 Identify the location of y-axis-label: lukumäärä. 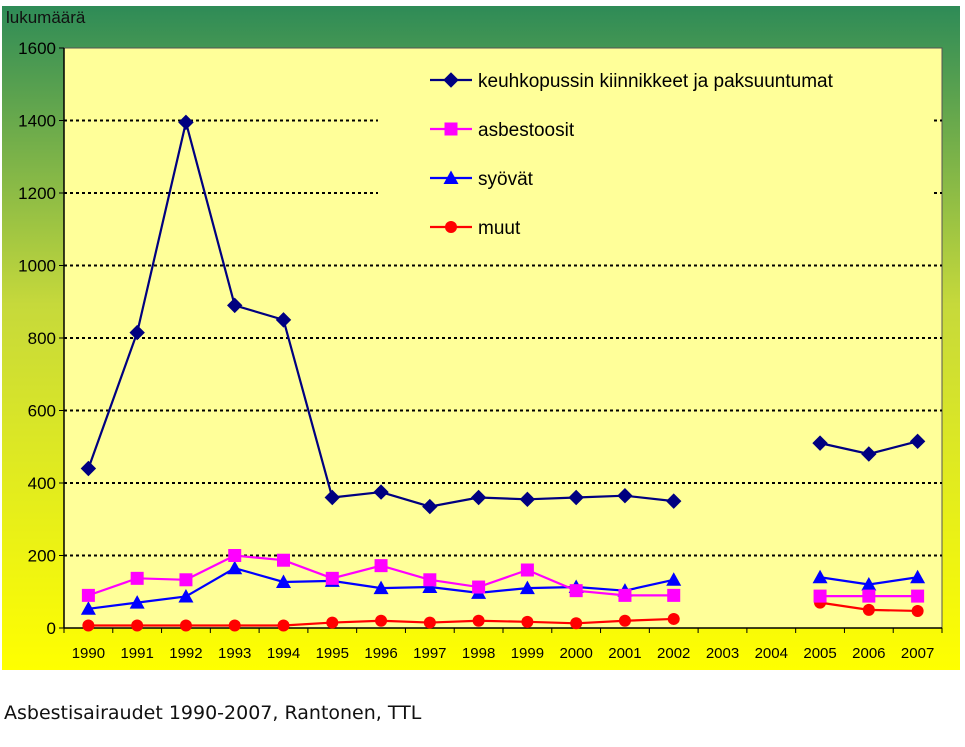
(46, 17).